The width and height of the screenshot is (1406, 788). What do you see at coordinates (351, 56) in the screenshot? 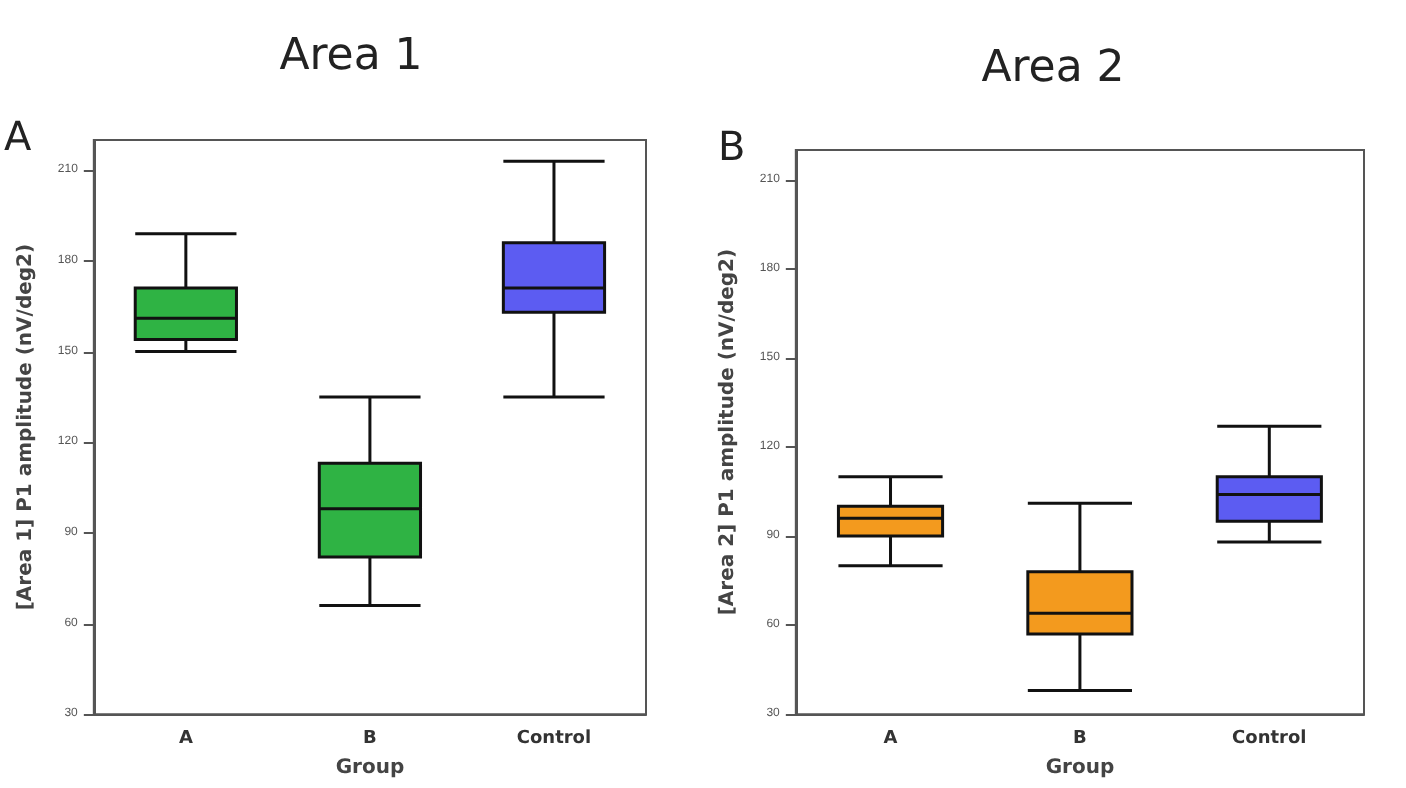
I see `chart-title: Area 1` at bounding box center [351, 56].